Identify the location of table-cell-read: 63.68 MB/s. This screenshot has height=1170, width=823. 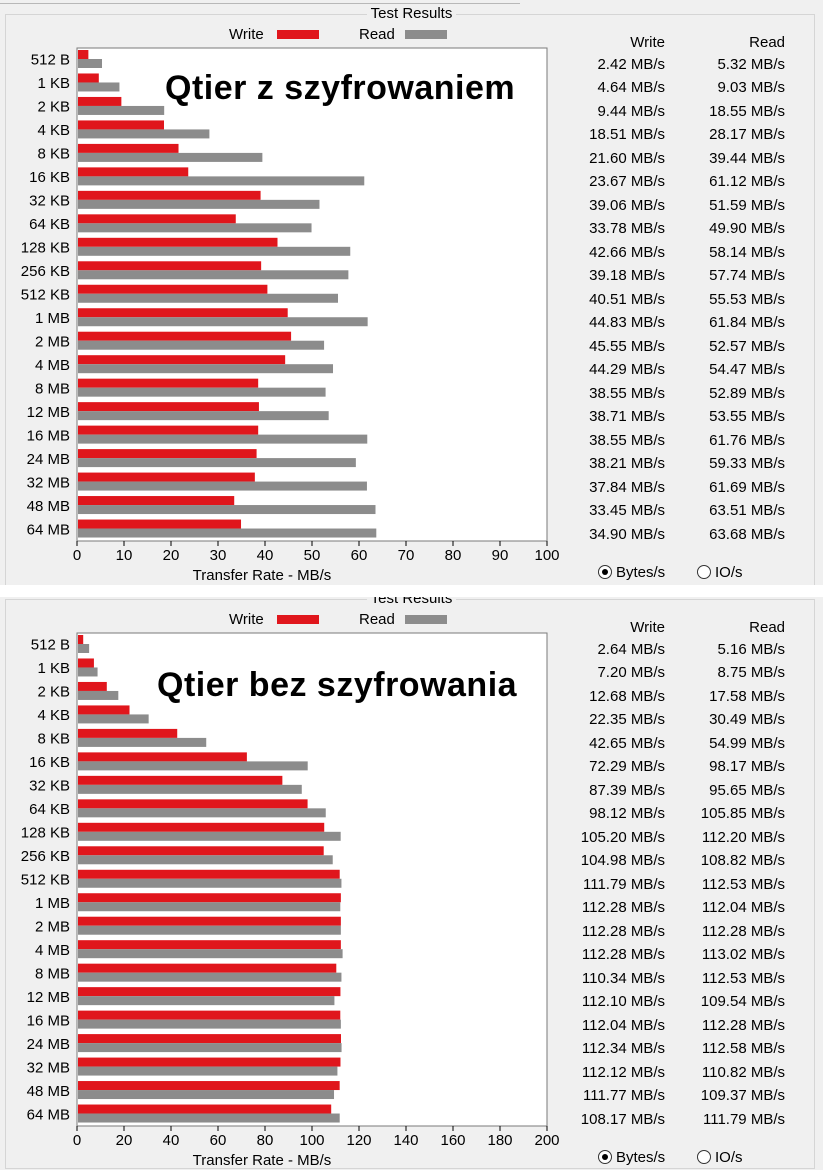
(747, 534).